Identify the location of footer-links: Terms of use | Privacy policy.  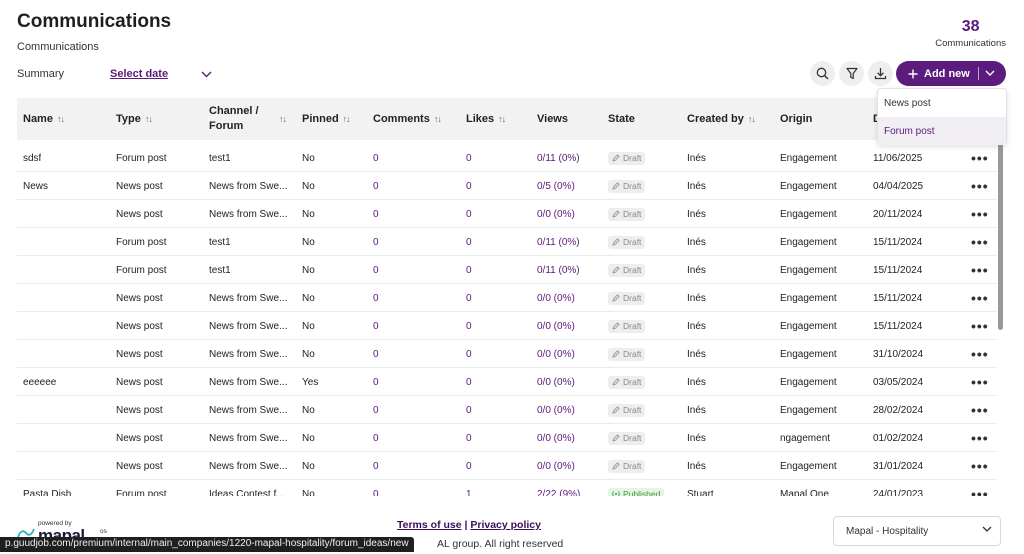
(469, 525).